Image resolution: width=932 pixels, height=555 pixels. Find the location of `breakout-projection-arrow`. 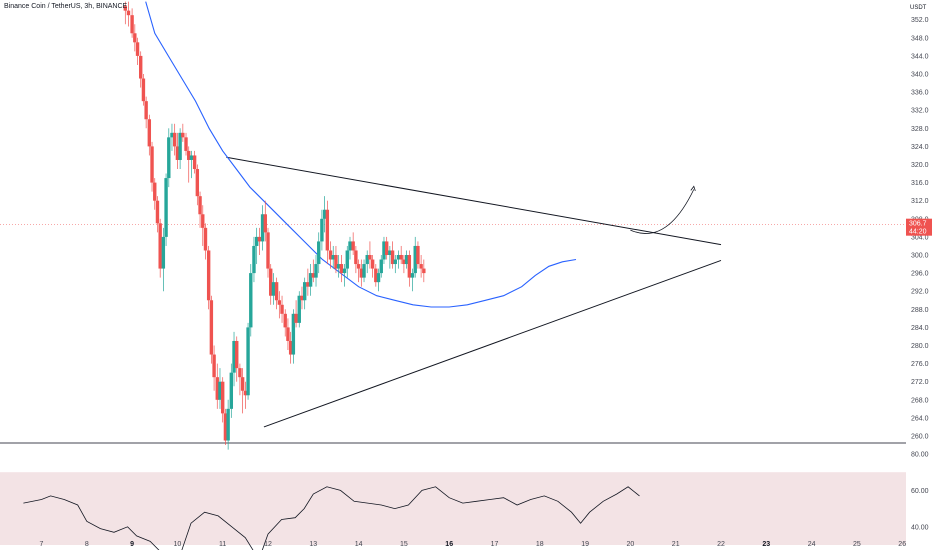

breakout-projection-arrow is located at coordinates (662, 211).